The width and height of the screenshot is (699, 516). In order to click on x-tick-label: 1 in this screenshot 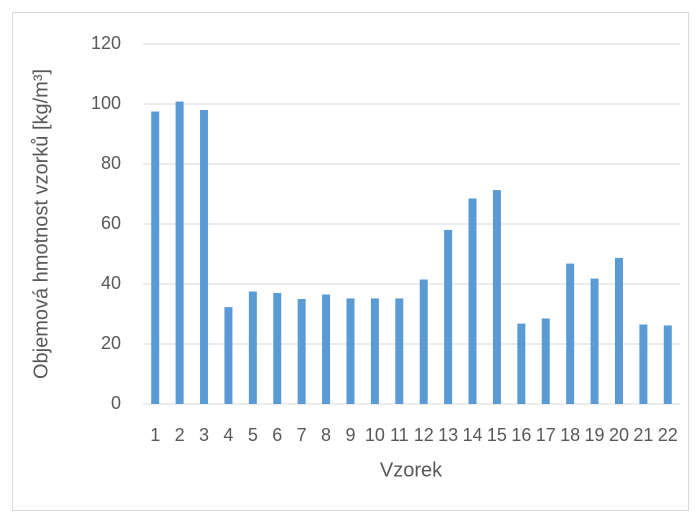, I will do `click(155, 435)`.